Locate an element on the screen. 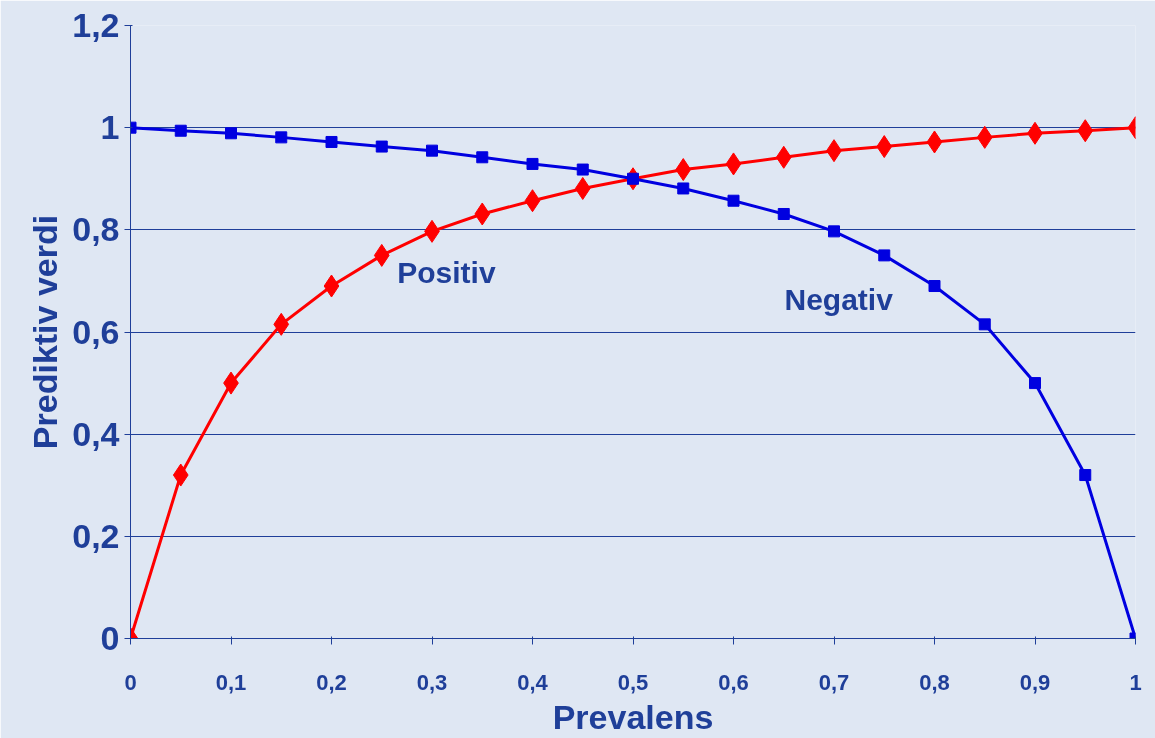  x-tick-label: 0,8 is located at coordinates (934, 682).